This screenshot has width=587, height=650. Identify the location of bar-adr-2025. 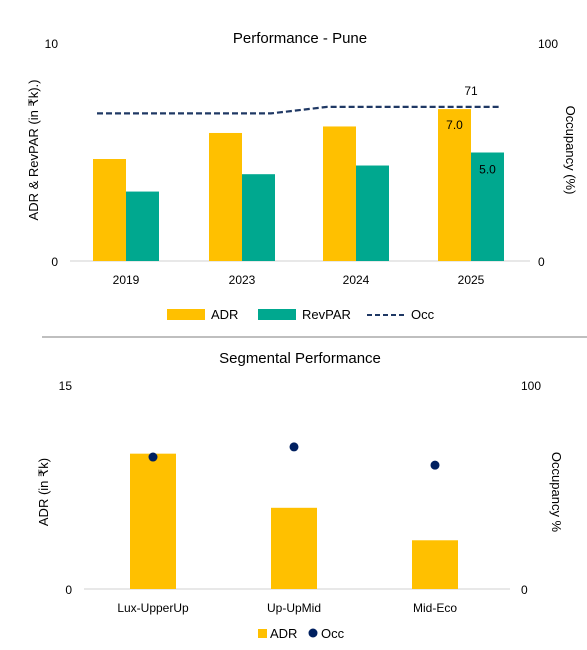
(454, 185).